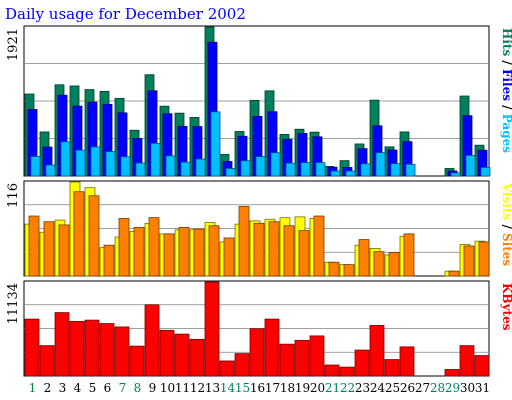 The width and height of the screenshot is (512, 400). I want to click on legend-item: Pages, so click(506, 132).